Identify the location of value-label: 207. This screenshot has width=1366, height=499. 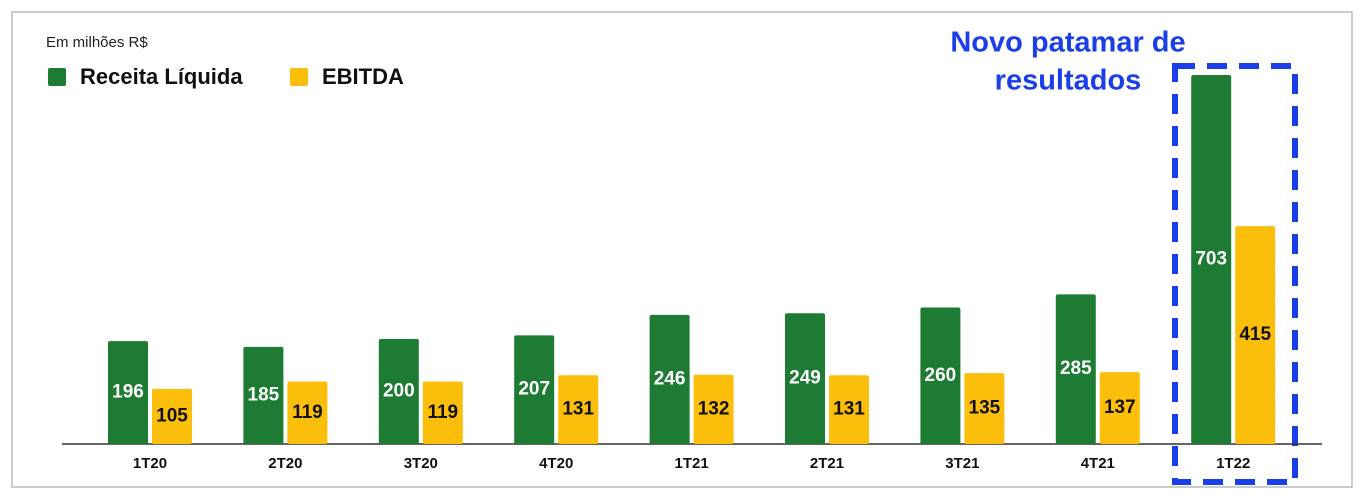
(534, 389).